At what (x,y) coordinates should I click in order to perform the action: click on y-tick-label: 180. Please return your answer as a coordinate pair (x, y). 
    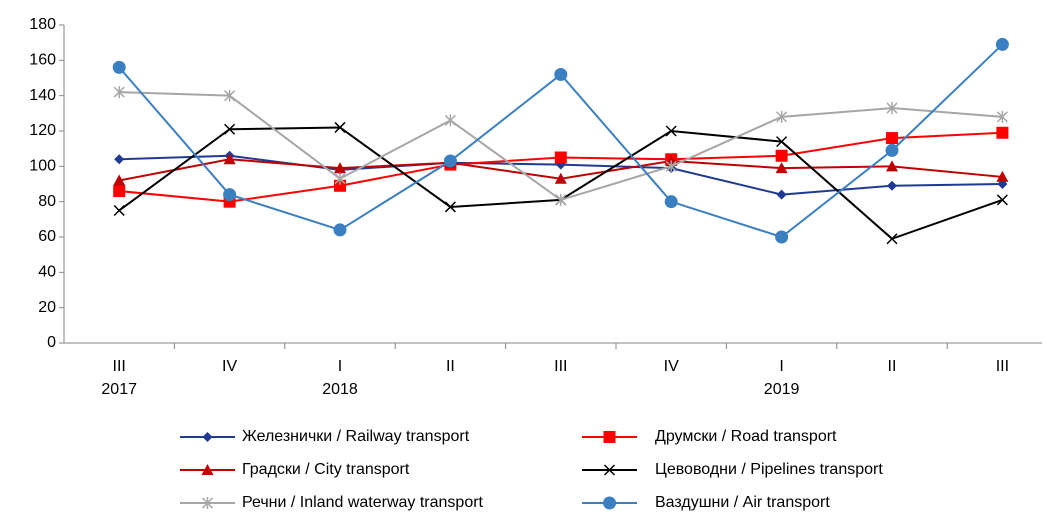
    Looking at the image, I should click on (42, 24).